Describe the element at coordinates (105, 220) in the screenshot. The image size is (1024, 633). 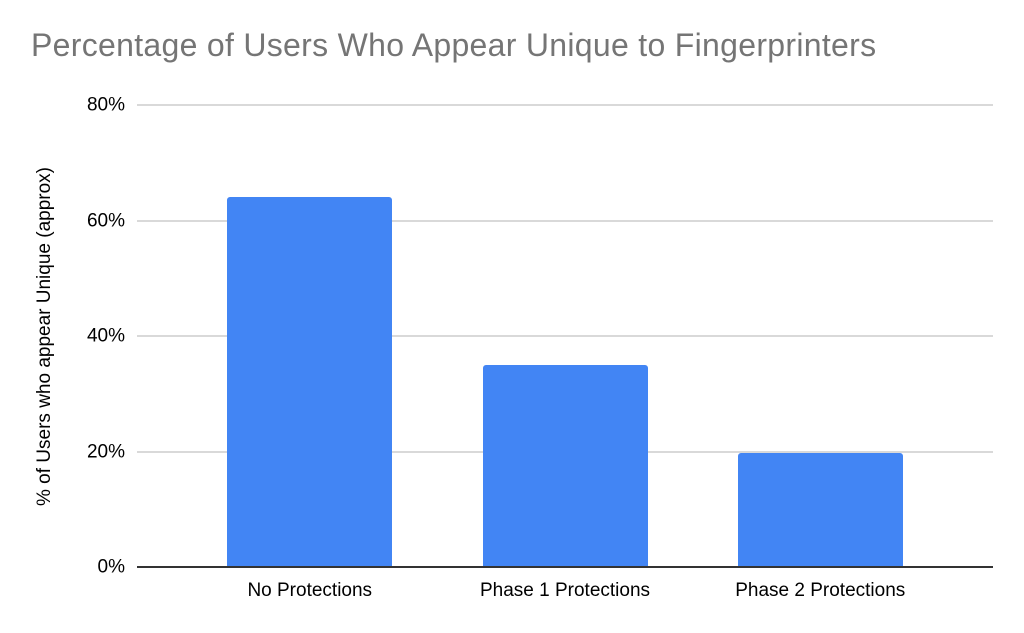
I see `y-tick-label: 60%` at that location.